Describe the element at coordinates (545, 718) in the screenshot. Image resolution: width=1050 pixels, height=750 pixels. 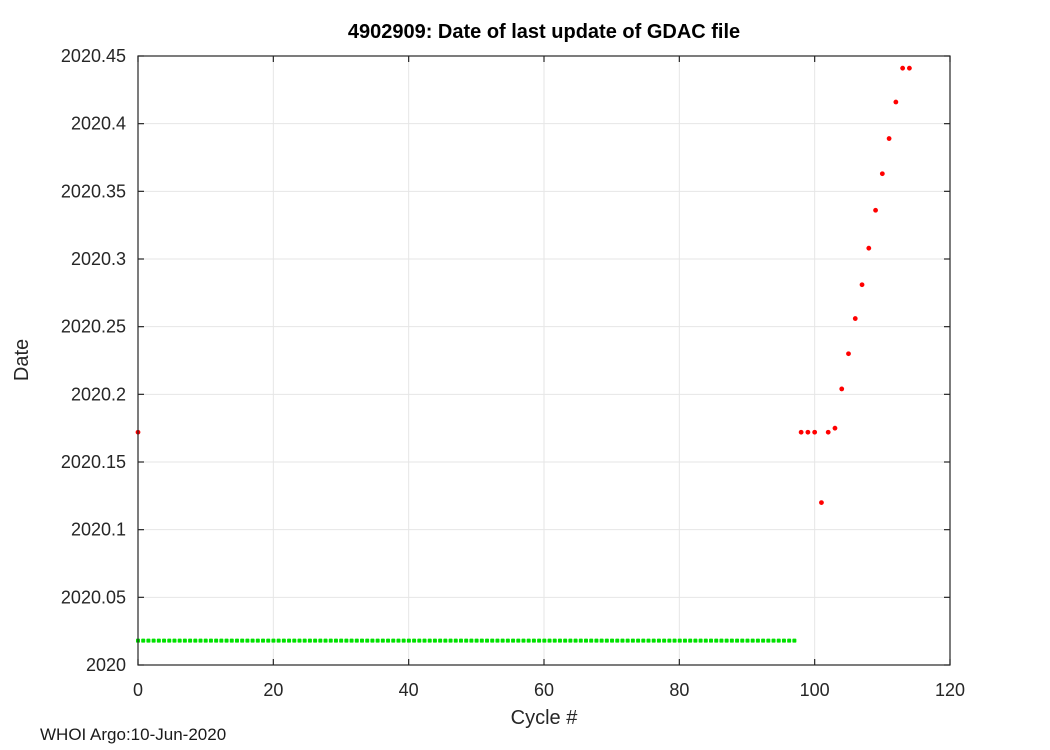
I see `x-axis-label: Cycle #` at that location.